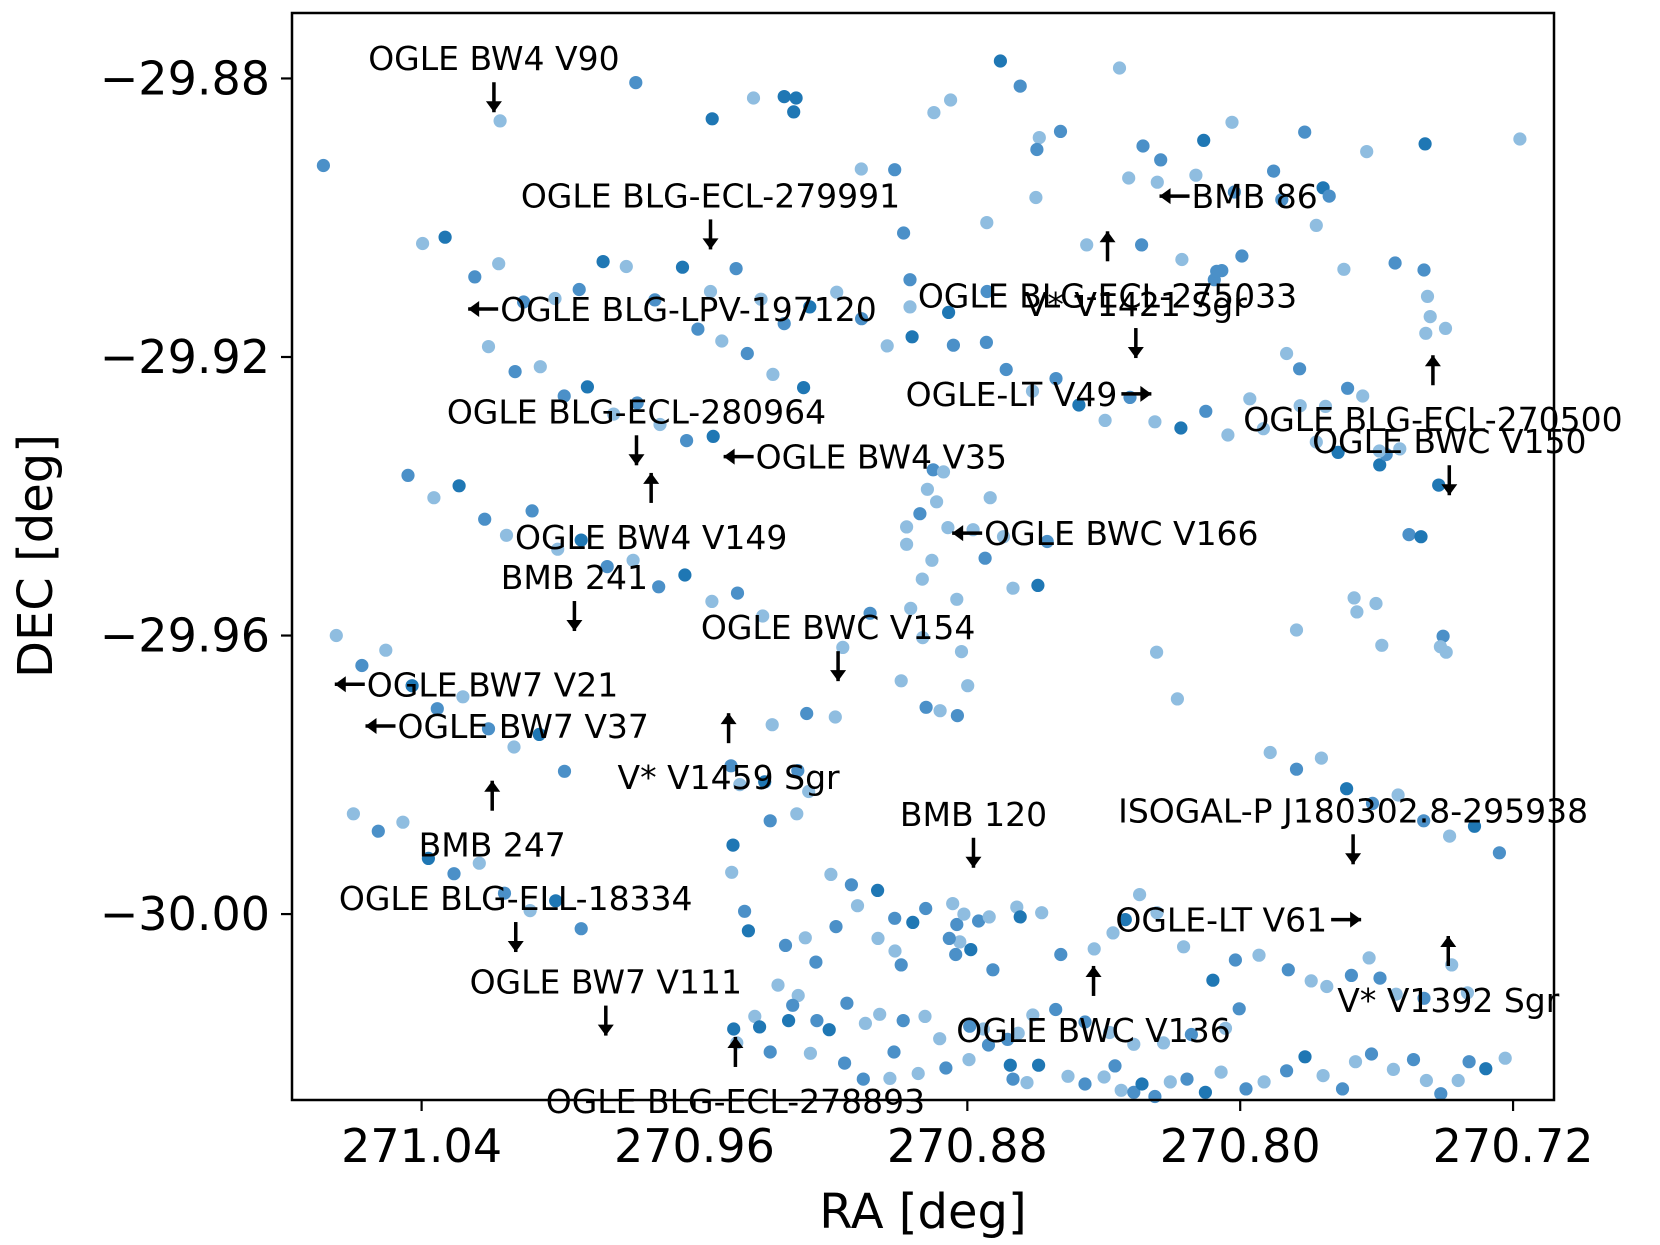 This screenshot has width=1660, height=1245. Describe the element at coordinates (492, 684) in the screenshot. I see `annotation-label: OGLE BW7 V21` at that location.